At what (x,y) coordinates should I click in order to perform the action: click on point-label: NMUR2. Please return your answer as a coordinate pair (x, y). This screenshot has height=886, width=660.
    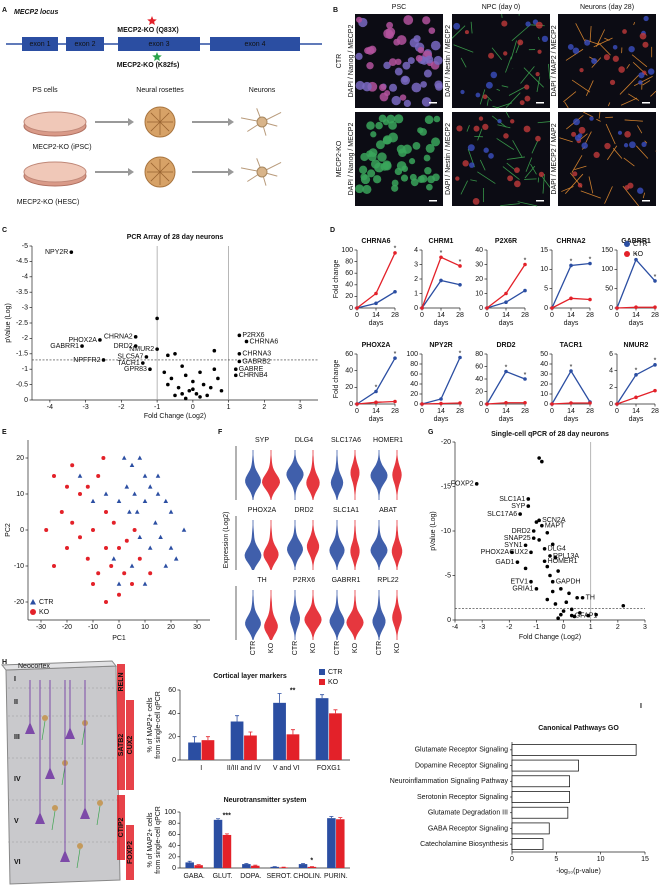
    Looking at the image, I should click on (141, 349).